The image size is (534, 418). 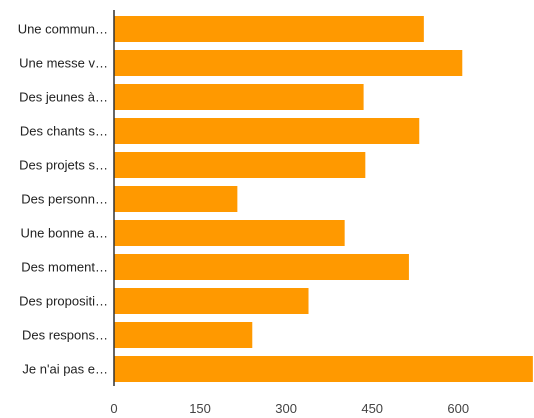 What do you see at coordinates (372, 408) in the screenshot?
I see `x-tick-label: 450` at bounding box center [372, 408].